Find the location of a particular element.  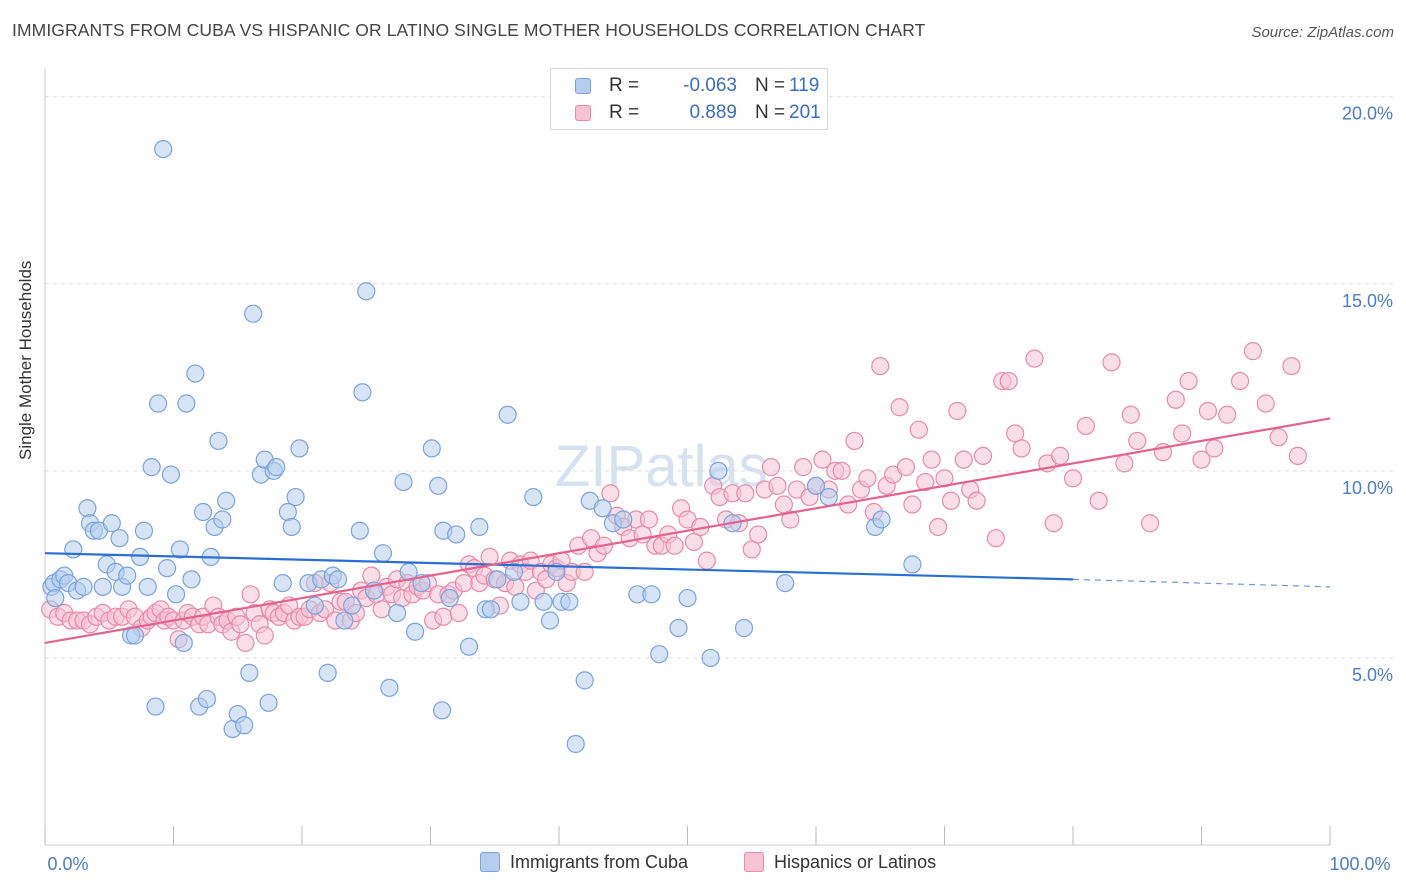

correlation-legend: R = -0.063 N = 119 R = 0.889 N = 201 is located at coordinates (689, 99).